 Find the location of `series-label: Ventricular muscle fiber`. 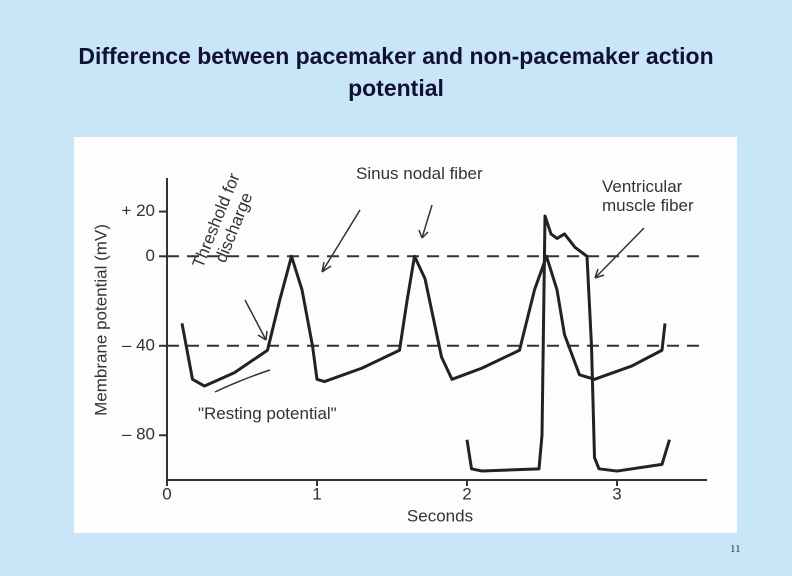

series-label: Ventricular muscle fiber is located at coordinates (648, 196).